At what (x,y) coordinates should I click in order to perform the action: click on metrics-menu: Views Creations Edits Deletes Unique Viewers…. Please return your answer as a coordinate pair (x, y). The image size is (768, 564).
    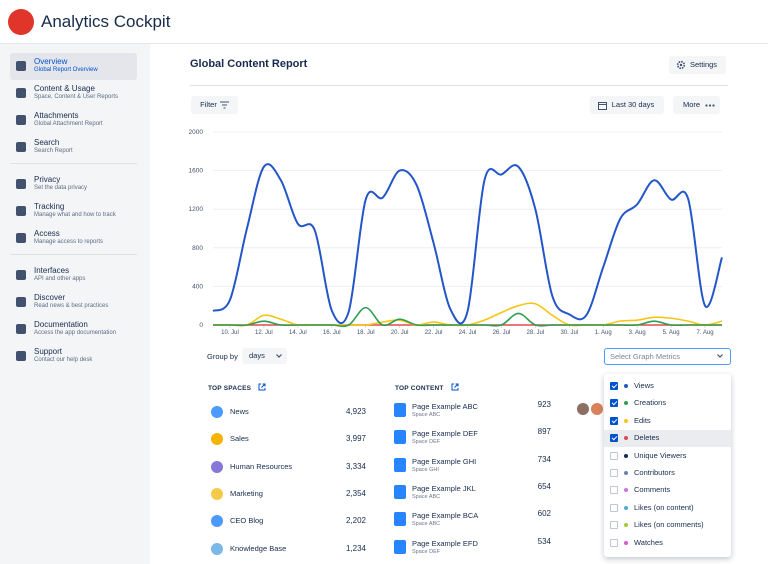
    Looking at the image, I should click on (667, 465).